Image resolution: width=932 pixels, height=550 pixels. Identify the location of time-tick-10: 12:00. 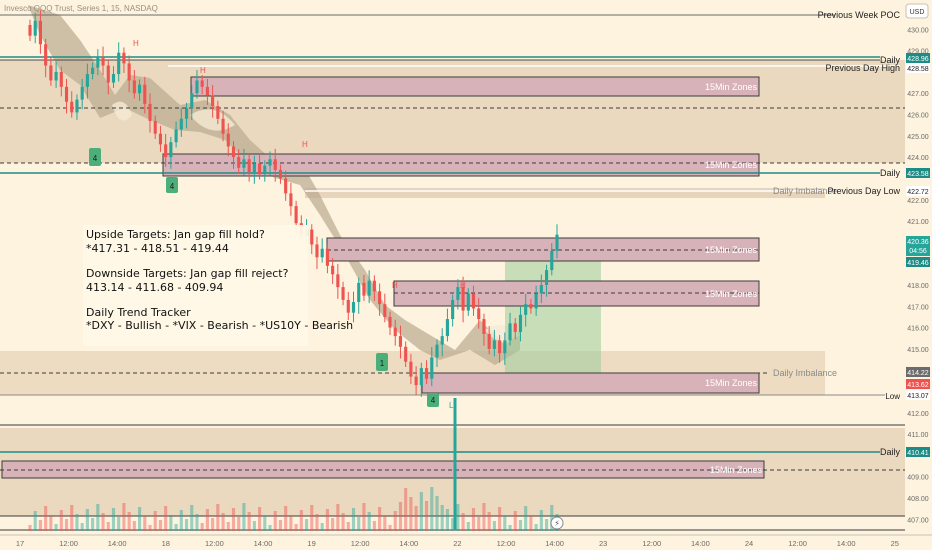
(506, 543).